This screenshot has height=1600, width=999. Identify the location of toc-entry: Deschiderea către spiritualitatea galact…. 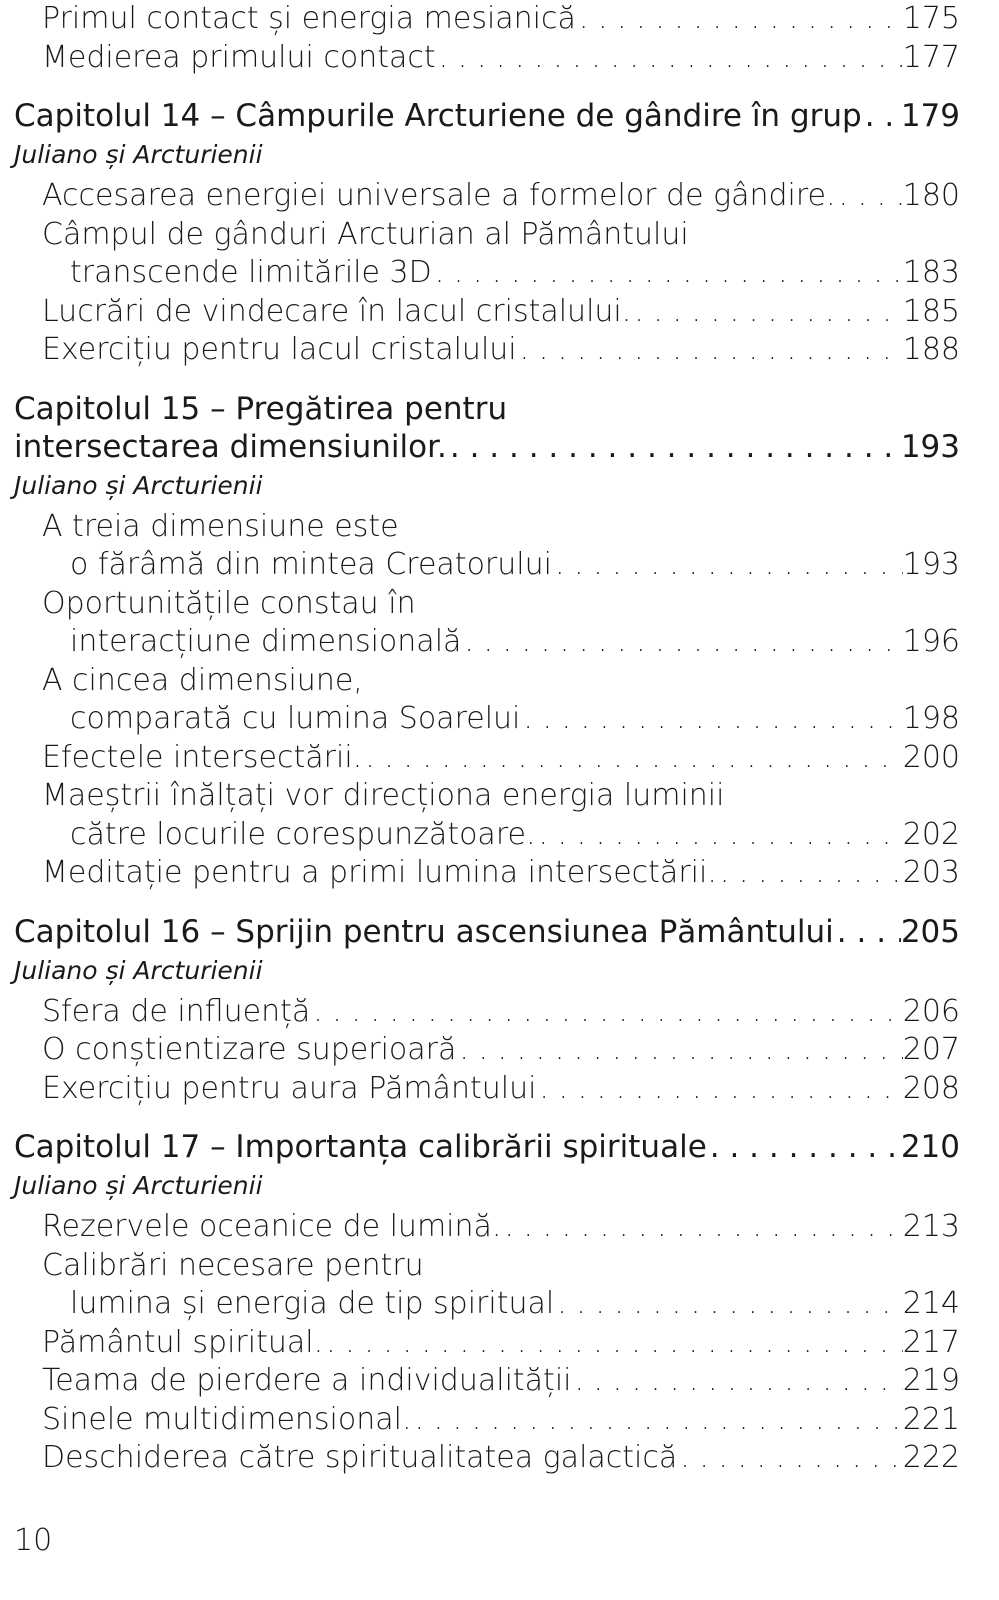
(487, 1458).